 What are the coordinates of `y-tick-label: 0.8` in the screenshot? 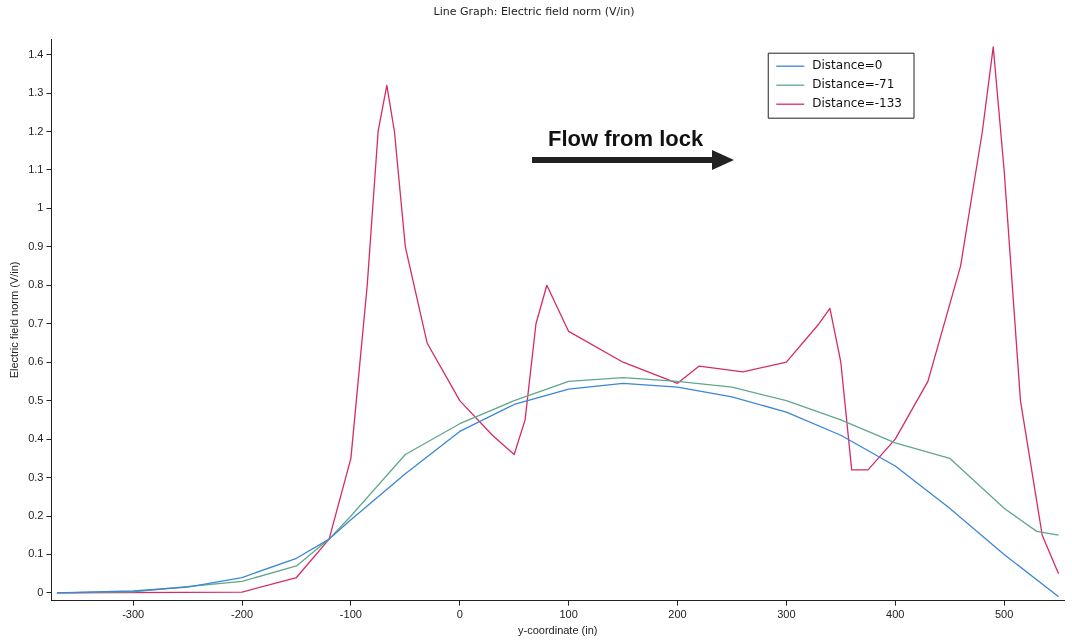 It's located at (36, 284).